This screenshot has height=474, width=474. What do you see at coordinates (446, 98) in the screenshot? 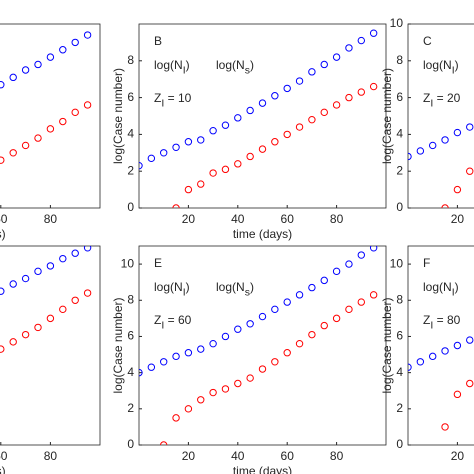
I see `annotation-part: = 20` at bounding box center [446, 98].